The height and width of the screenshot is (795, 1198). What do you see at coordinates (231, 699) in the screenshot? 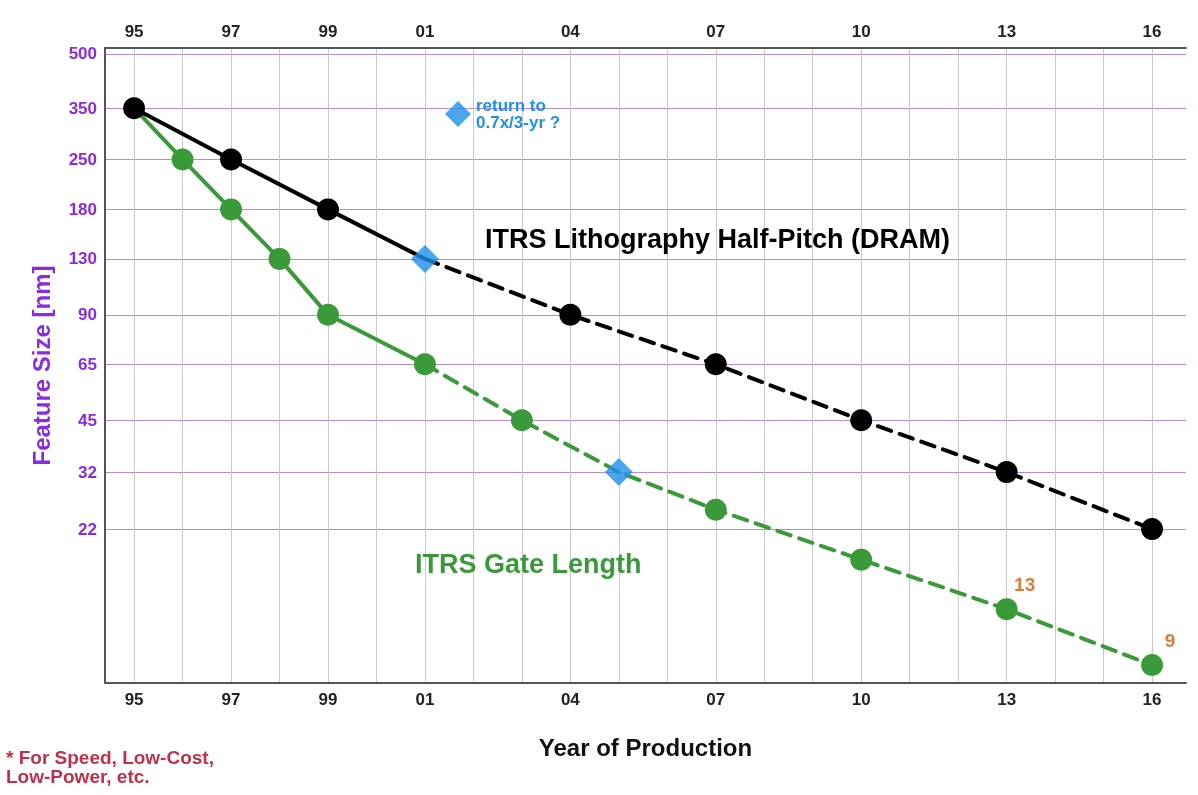
I see `x-tick-label: 97` at bounding box center [231, 699].